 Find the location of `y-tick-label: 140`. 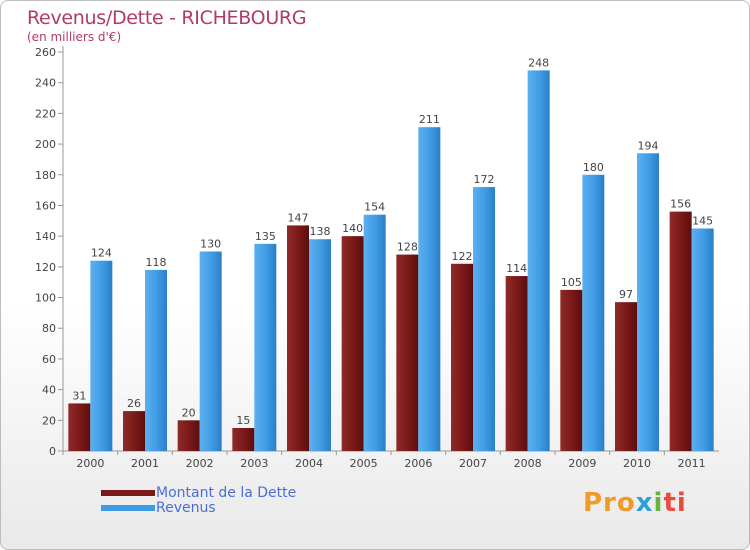

y-tick-label: 140 is located at coordinates (45, 236).